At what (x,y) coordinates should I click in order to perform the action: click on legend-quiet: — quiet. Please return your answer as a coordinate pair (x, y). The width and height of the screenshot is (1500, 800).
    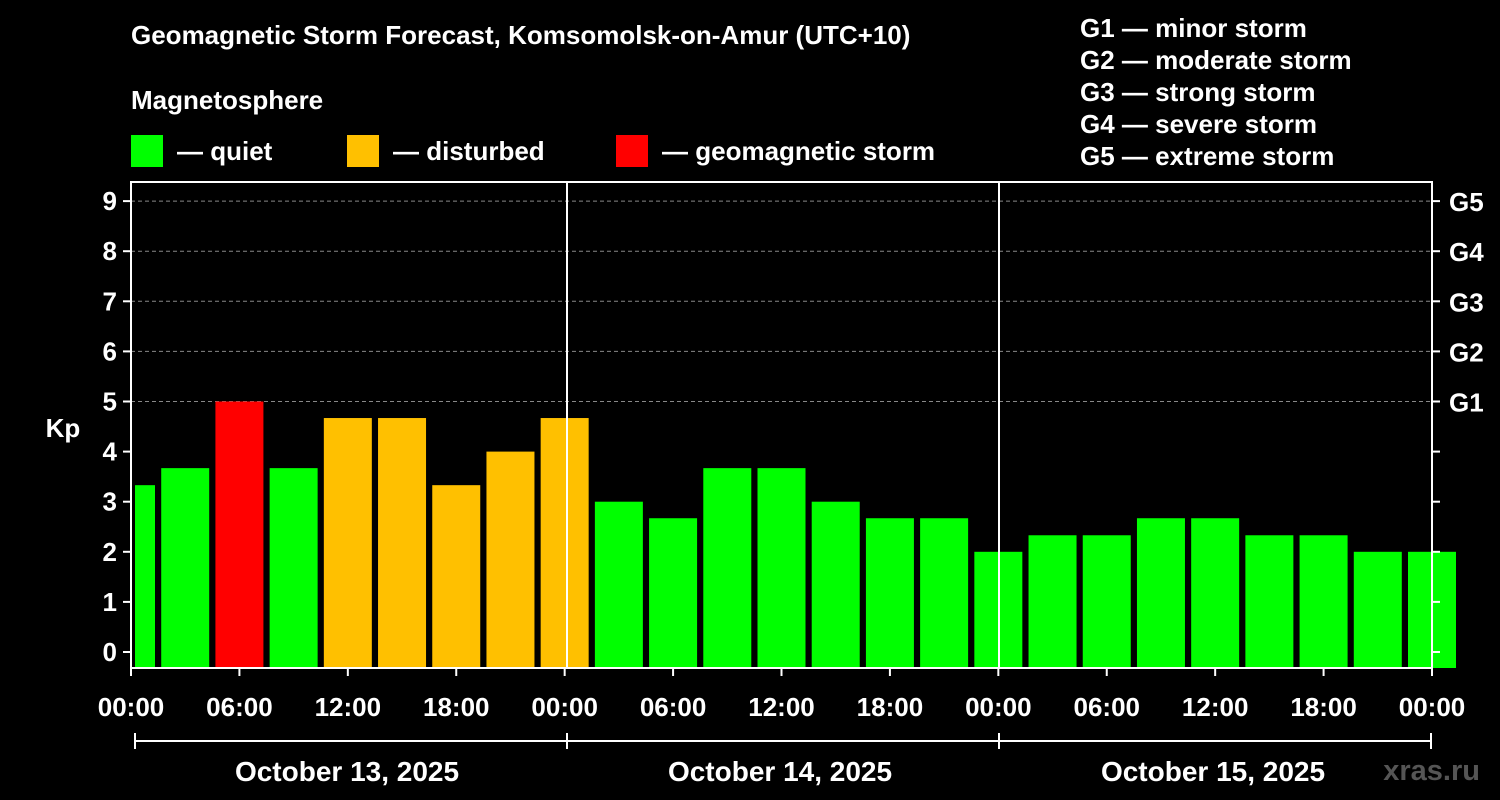
    Looking at the image, I should click on (201, 151).